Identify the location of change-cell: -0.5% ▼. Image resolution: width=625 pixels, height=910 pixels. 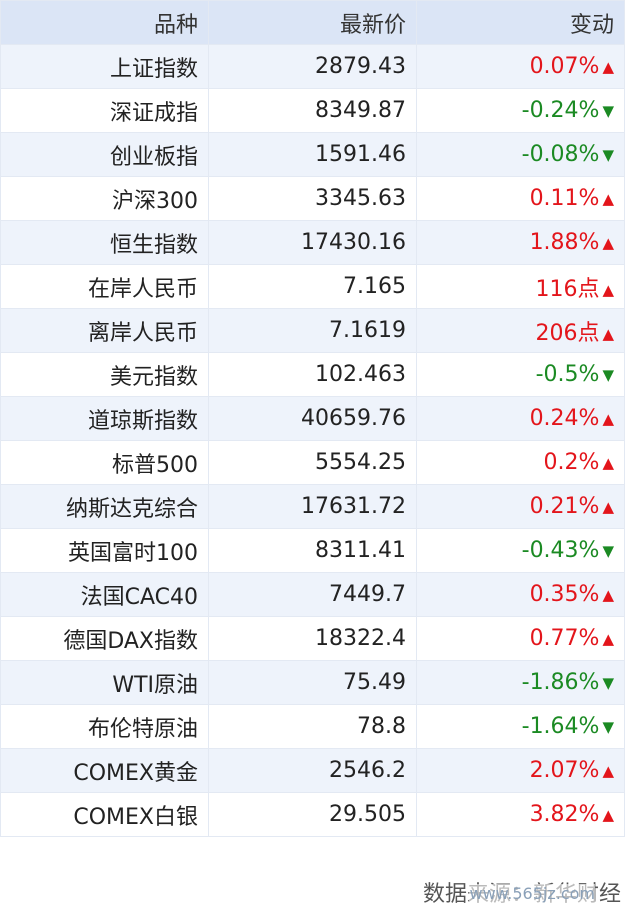
(520, 374).